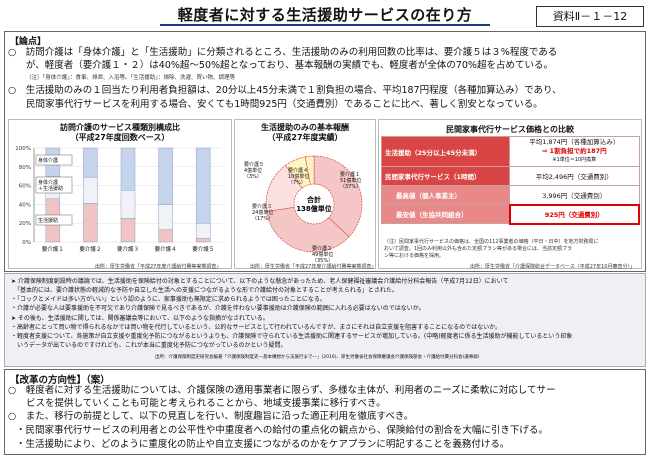 This screenshot has width=650, height=458. Describe the element at coordinates (510, 129) in the screenshot. I see `price-title: 民間家事代行サービス価格との比較` at that location.